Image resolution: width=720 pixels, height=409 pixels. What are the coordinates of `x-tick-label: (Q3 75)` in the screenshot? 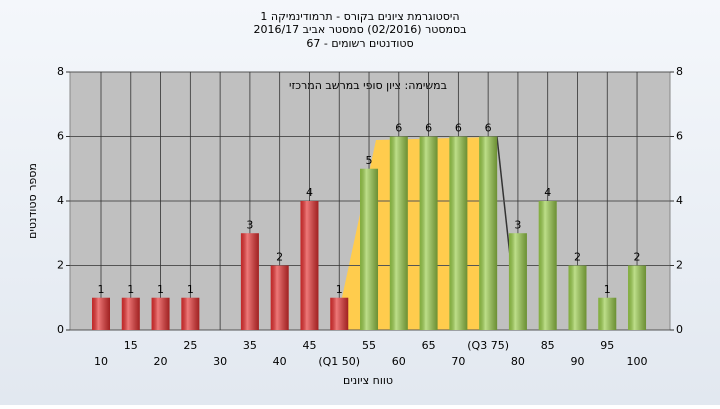 It's located at (488, 345).